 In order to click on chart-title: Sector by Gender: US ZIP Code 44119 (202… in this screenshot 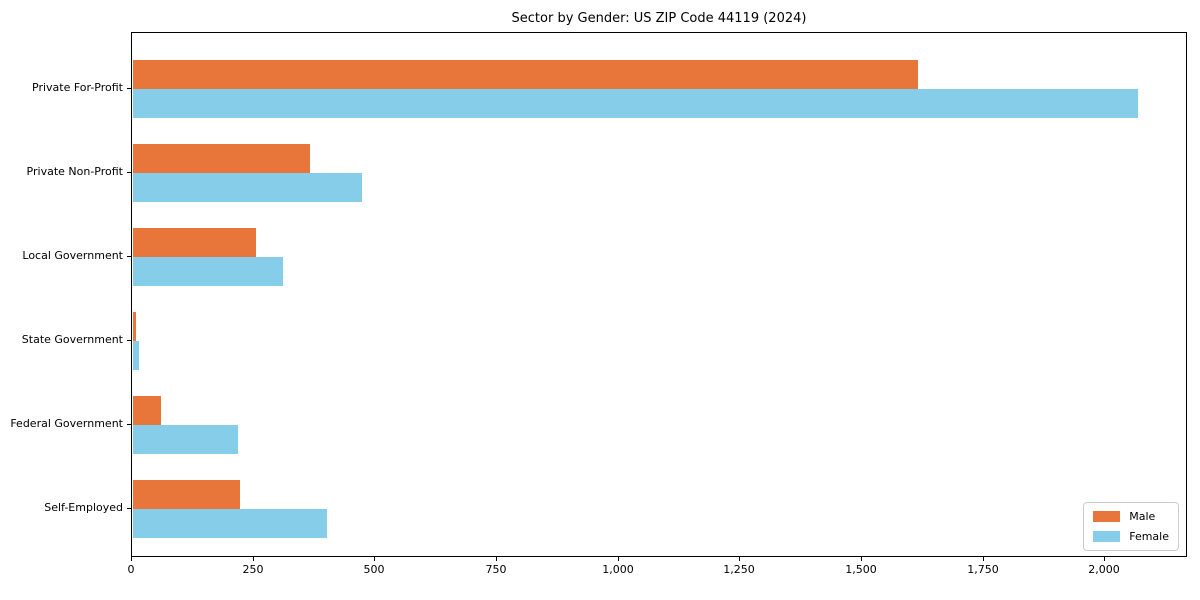, I will do `click(659, 18)`.